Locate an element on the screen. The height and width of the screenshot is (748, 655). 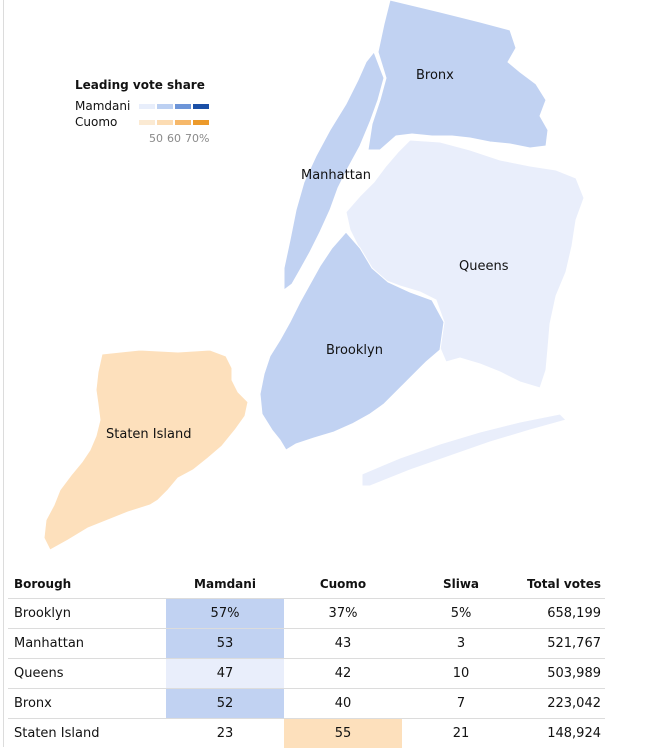
cuomo-cell: 42 is located at coordinates (343, 674).